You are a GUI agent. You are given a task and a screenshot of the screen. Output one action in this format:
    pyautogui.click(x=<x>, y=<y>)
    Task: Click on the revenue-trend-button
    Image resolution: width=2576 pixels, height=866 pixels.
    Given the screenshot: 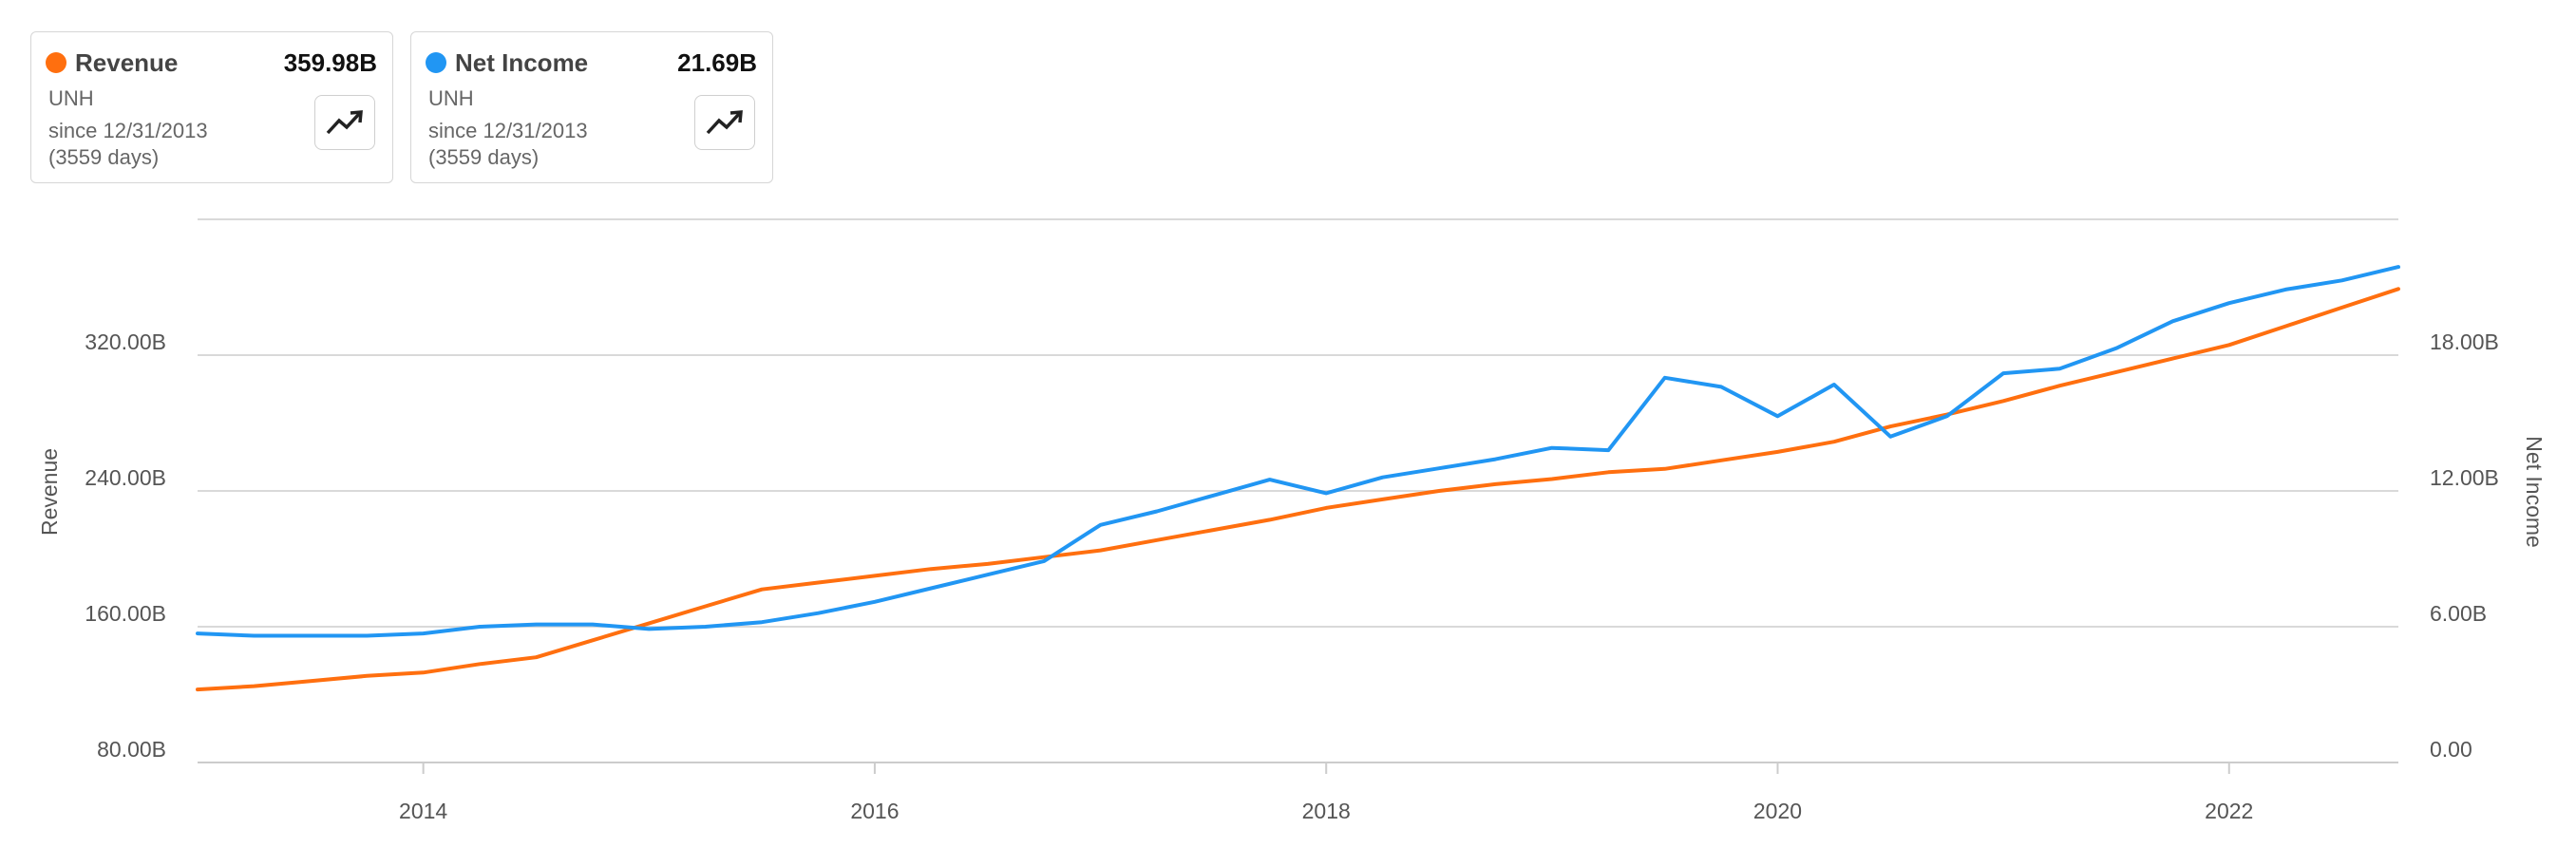 What is the action you would take?
    pyautogui.click(x=344, y=123)
    